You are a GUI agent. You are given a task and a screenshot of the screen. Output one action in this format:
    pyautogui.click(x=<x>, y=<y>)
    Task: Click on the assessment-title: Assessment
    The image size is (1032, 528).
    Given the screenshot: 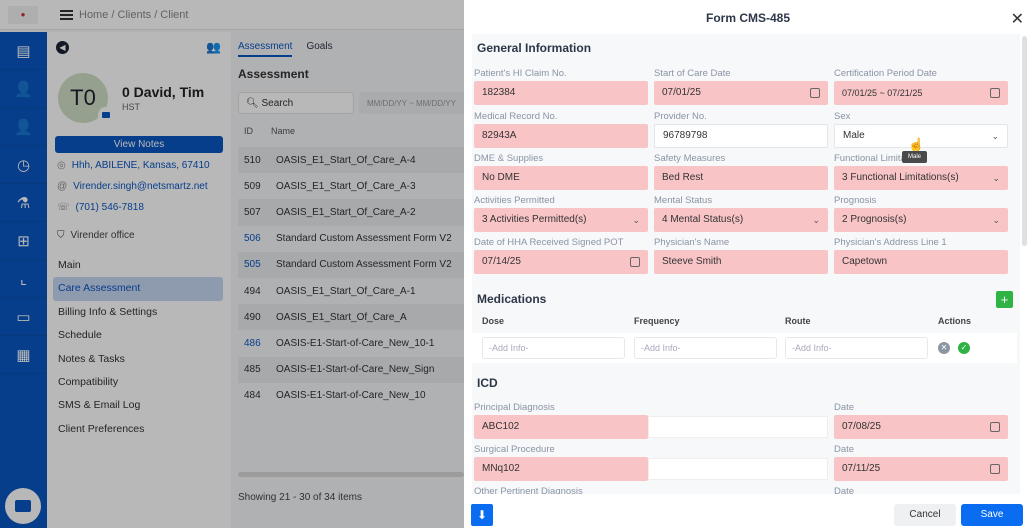 What is the action you would take?
    pyautogui.click(x=273, y=74)
    